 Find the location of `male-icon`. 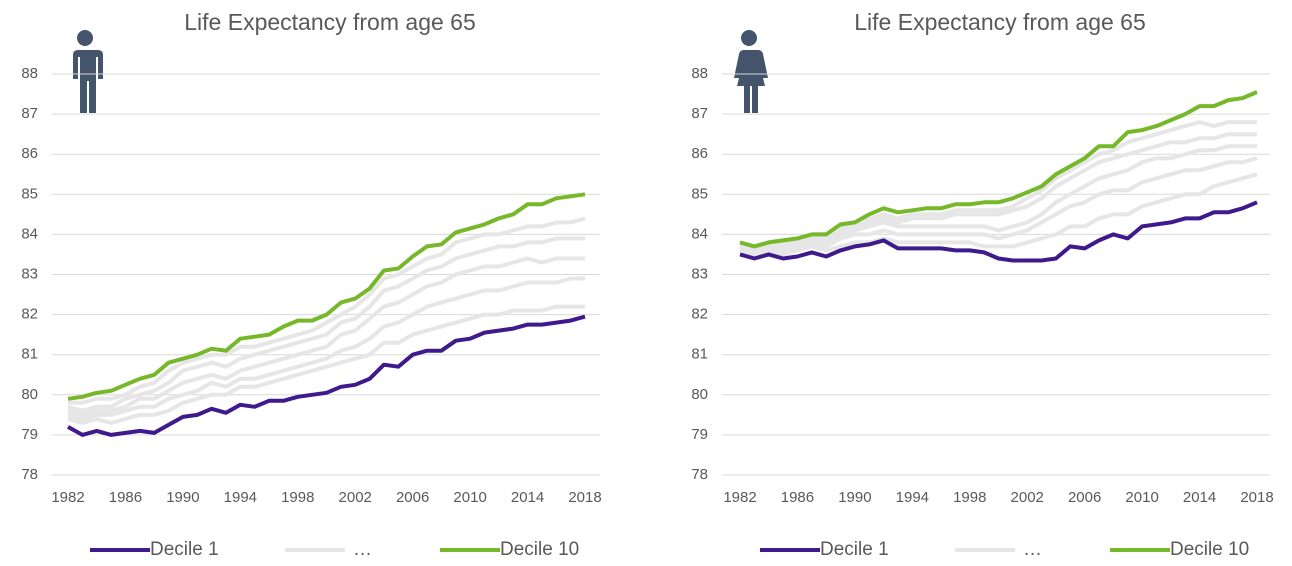

male-icon is located at coordinates (87, 71).